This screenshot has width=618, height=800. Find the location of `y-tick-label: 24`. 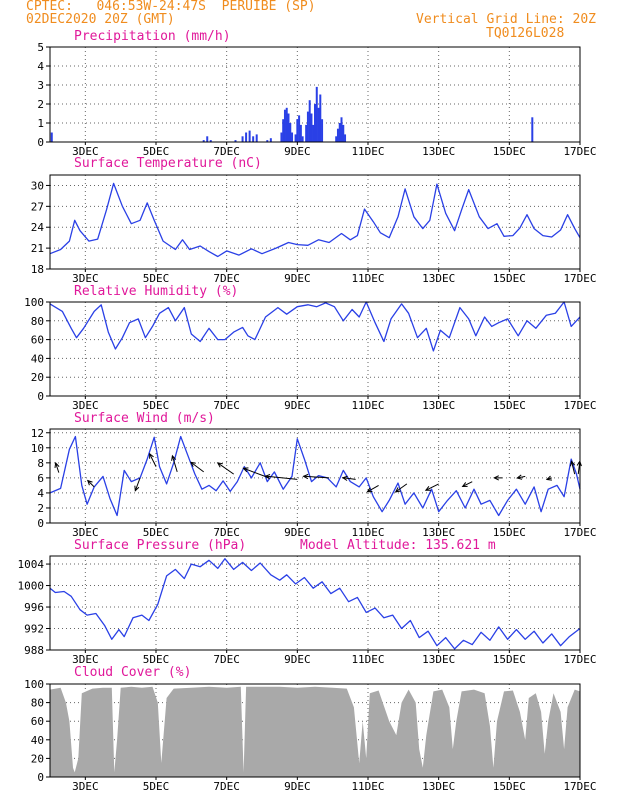

y-tick-label: 24 is located at coordinates (38, 227).